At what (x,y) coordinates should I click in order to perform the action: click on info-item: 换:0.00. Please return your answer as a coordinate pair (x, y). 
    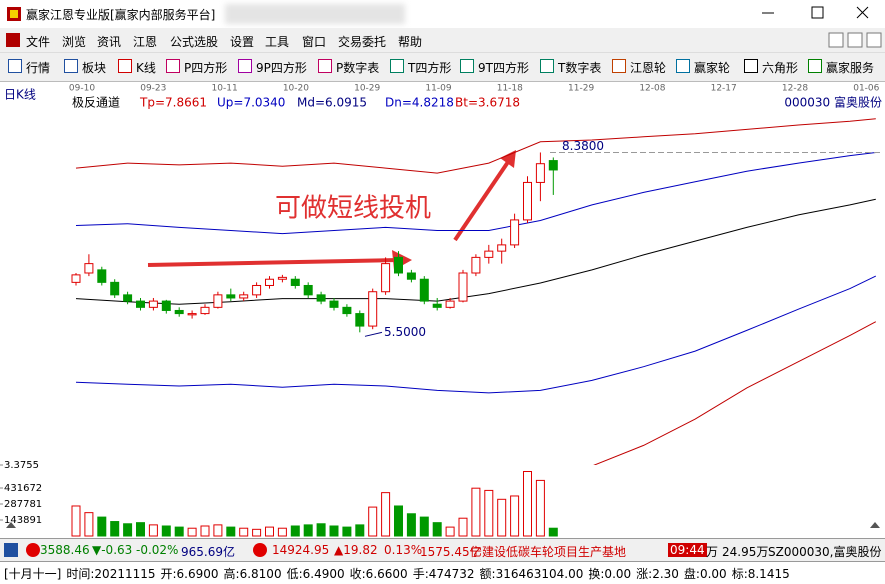
    Looking at the image, I should click on (610, 573).